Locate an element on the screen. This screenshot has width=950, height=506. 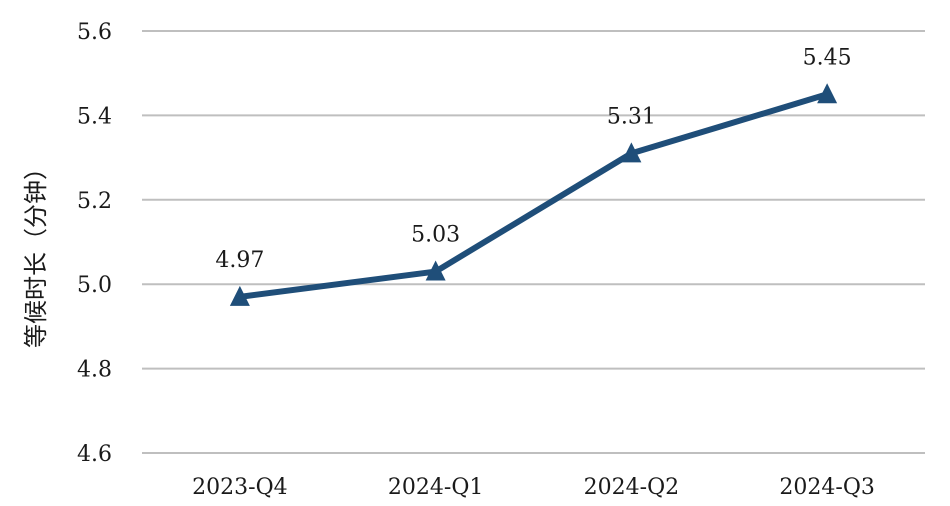
y-tick-label: 4.6 is located at coordinates (94, 454).